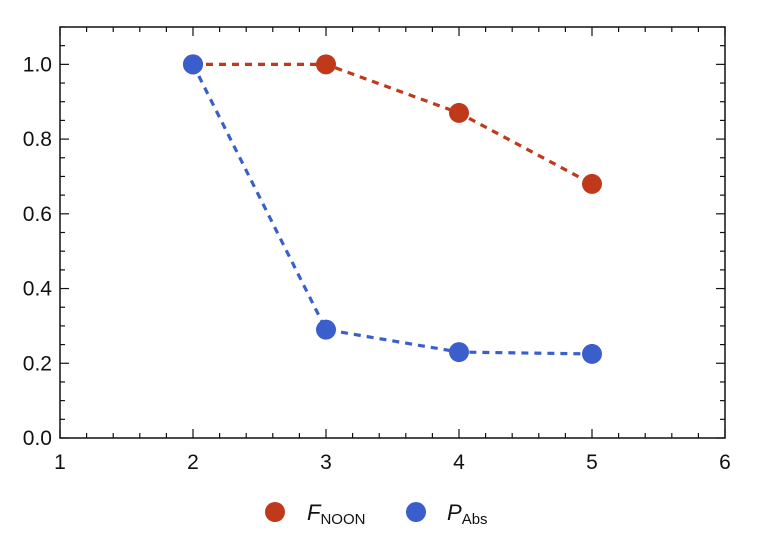 Image resolution: width=768 pixels, height=536 pixels. I want to click on y-tick-label: 0.6, so click(37, 214).